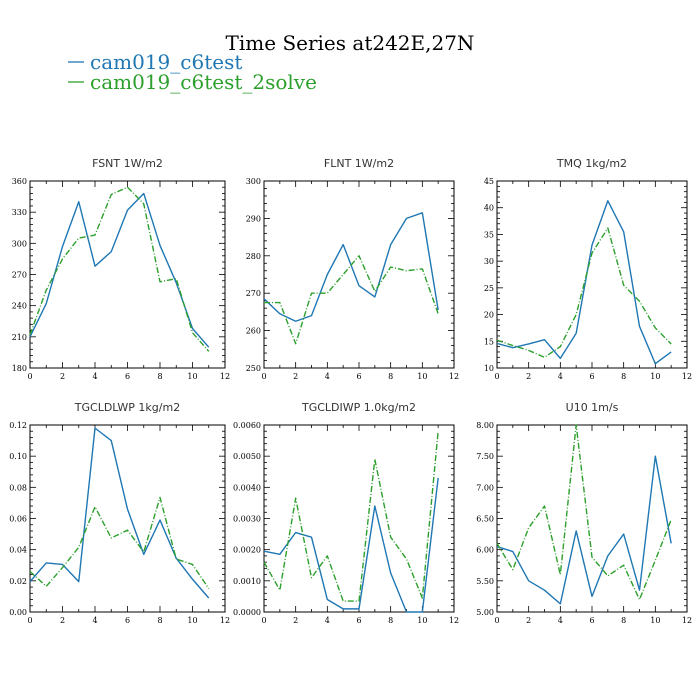 The image size is (700, 700). Describe the element at coordinates (687, 620) in the screenshot. I see `x-tick-label-u10: 12` at that location.